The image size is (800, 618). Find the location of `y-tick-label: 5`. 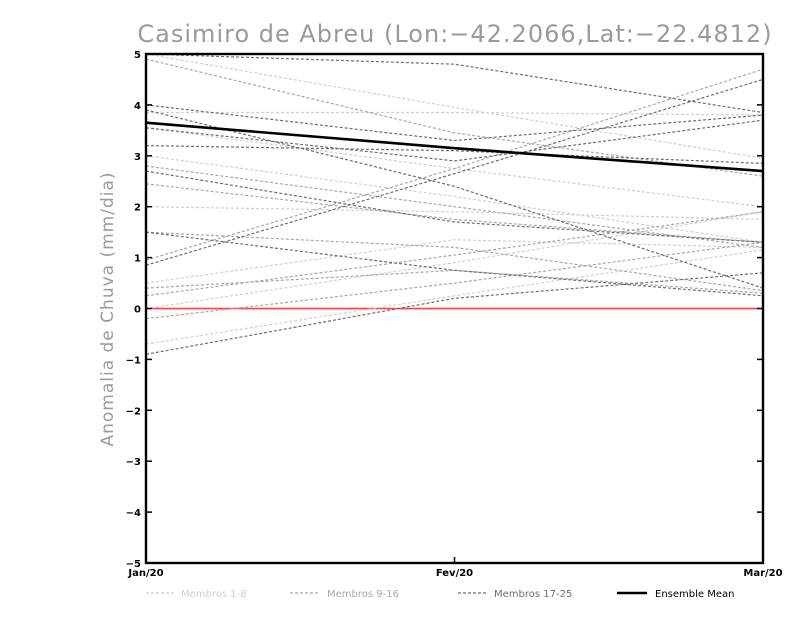

y-tick-label: 5 is located at coordinates (137, 55).